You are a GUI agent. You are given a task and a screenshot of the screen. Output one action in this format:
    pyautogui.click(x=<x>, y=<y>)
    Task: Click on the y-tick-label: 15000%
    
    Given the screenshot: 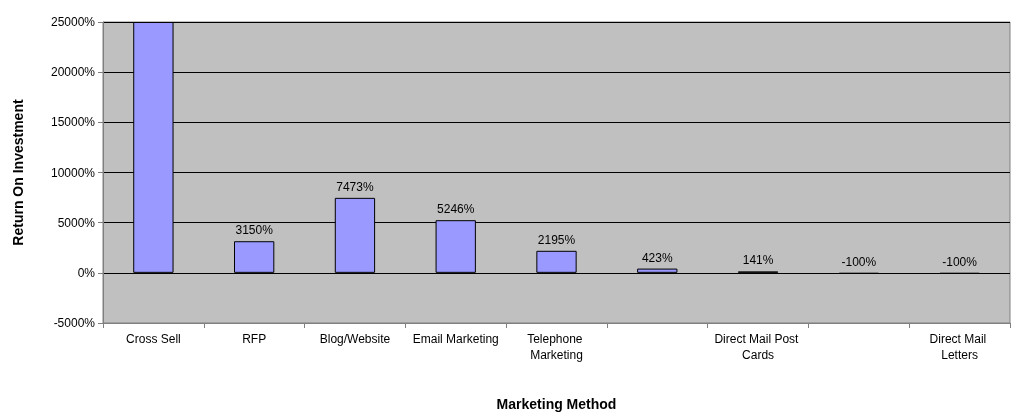 What is the action you would take?
    pyautogui.click(x=73, y=122)
    